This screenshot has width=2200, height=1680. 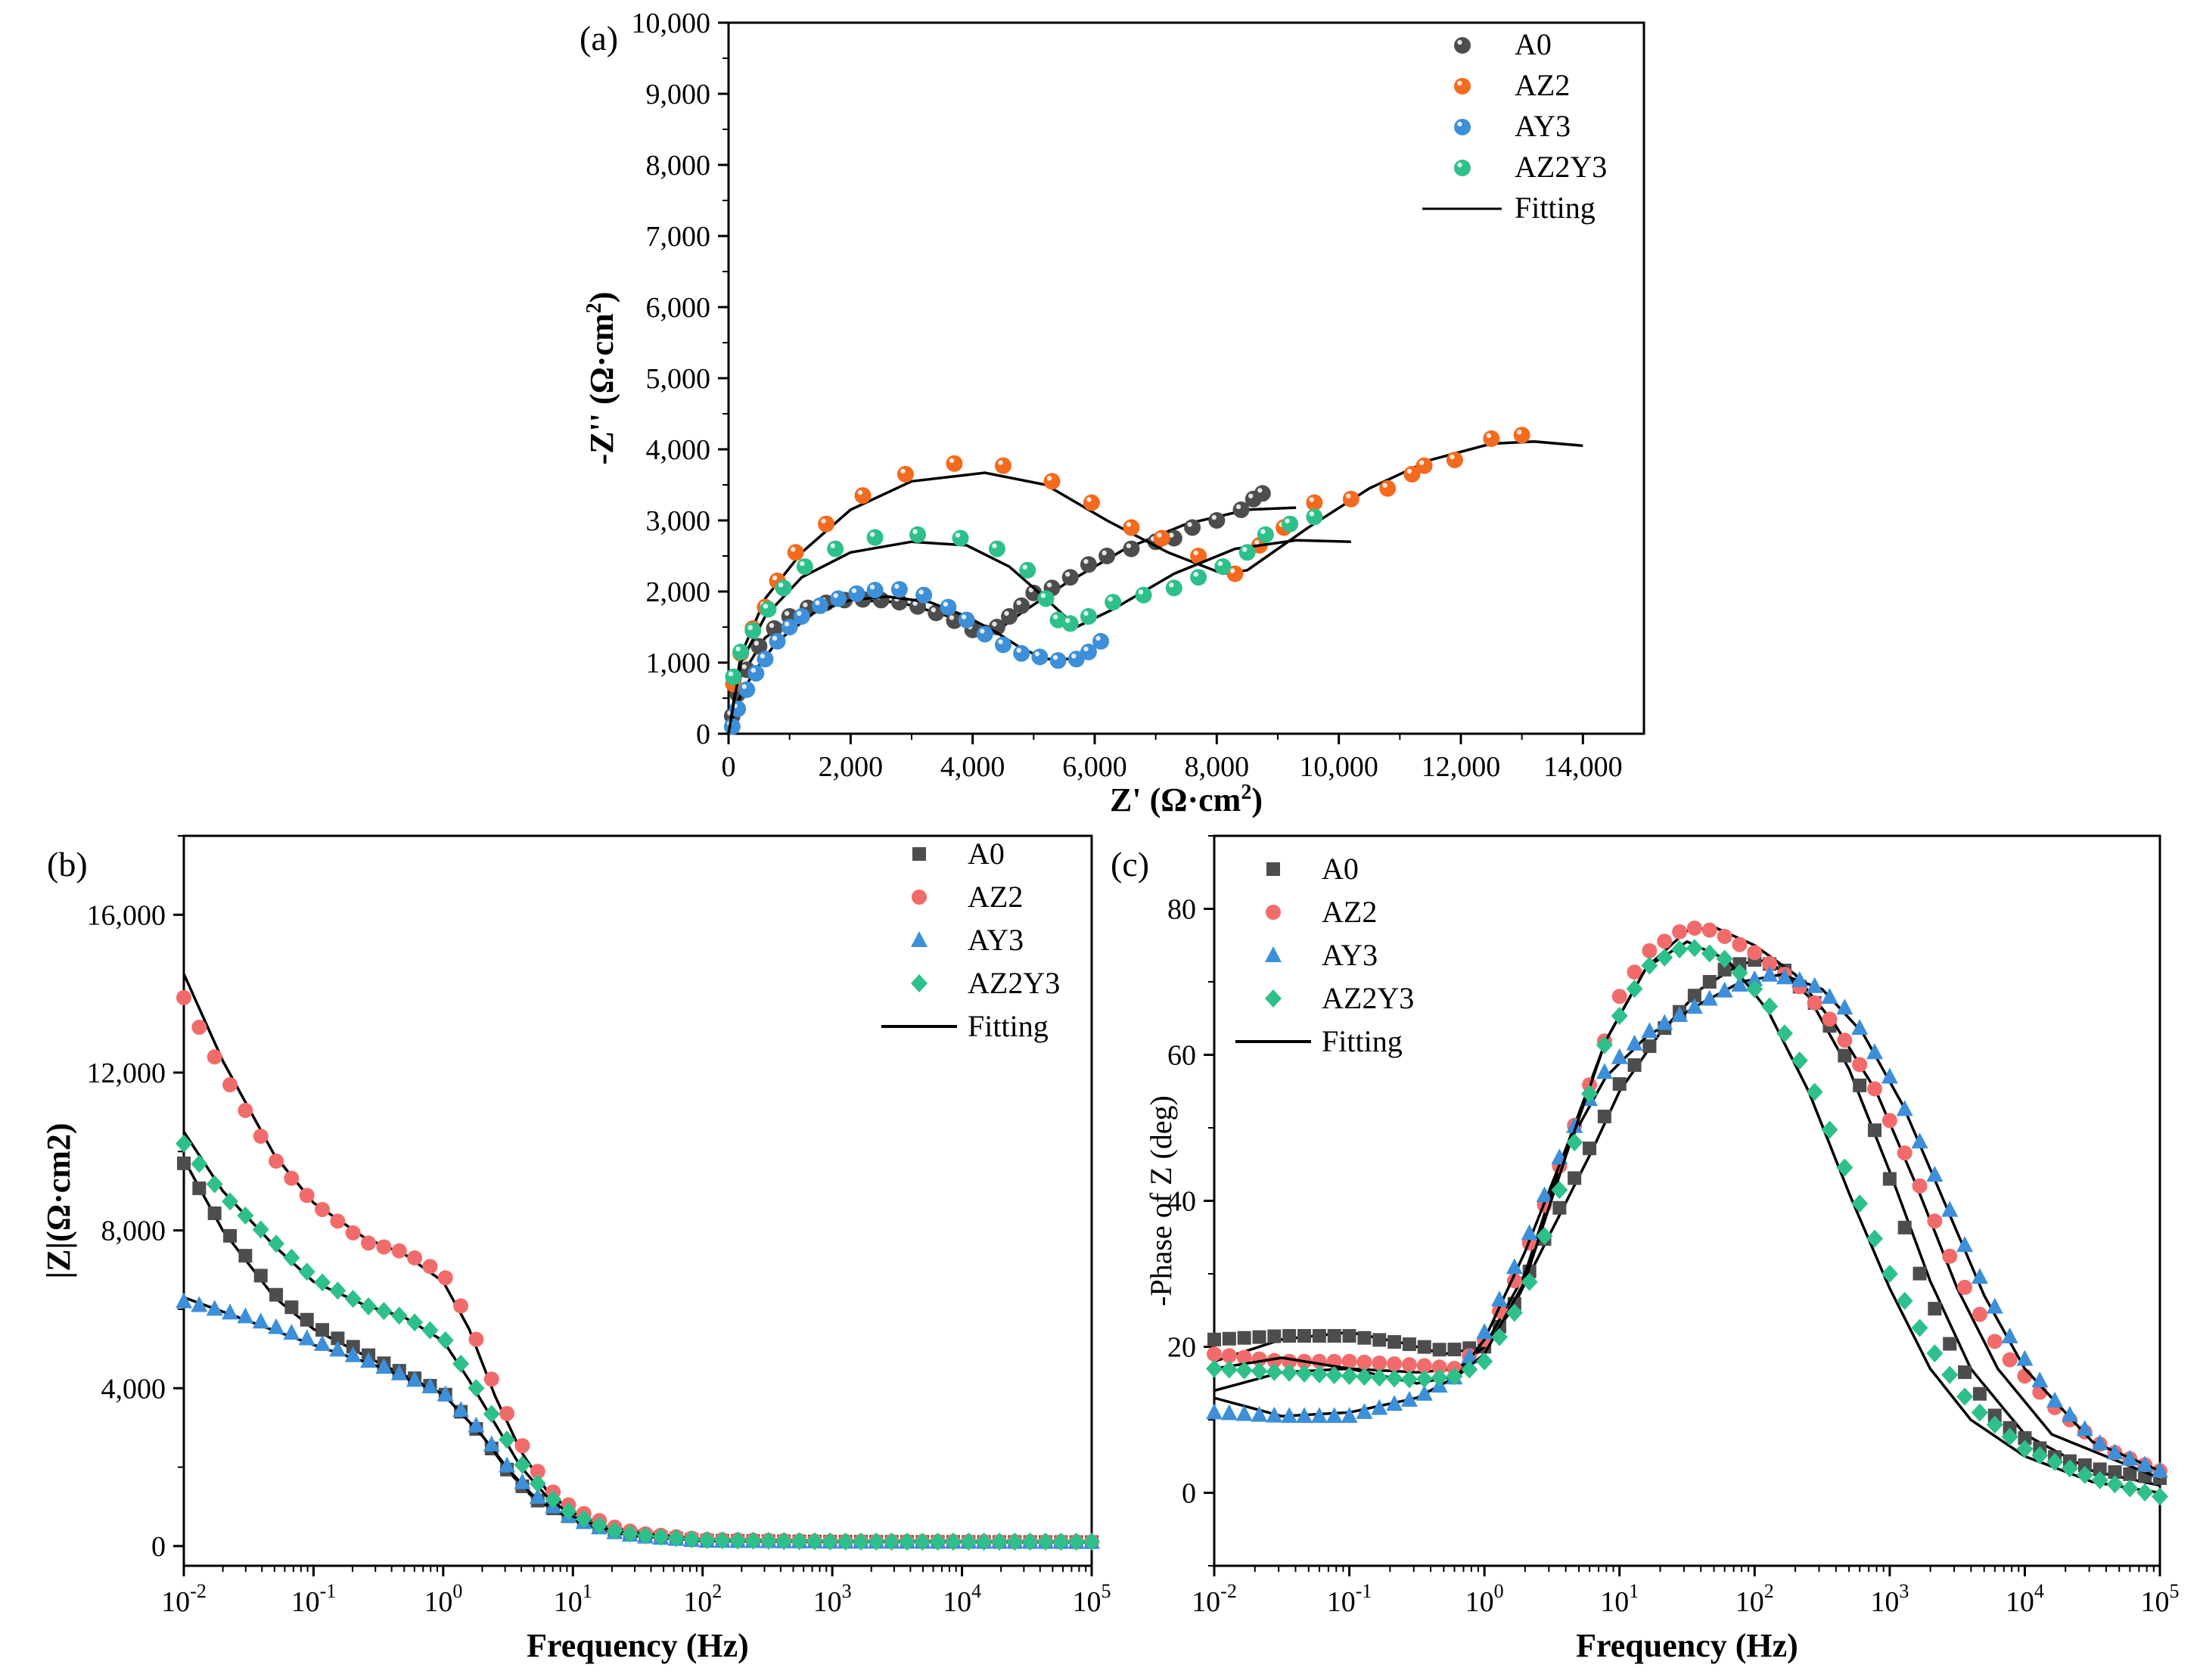 What do you see at coordinates (1039, 636) in the screenshot?
I see `fit-line-AZ2Y3` at bounding box center [1039, 636].